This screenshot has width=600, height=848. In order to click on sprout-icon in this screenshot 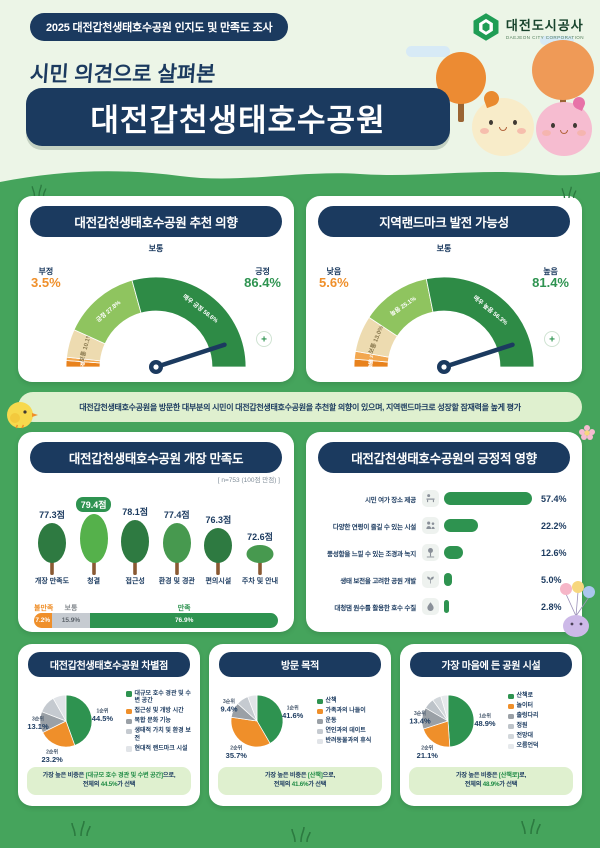, I will do `click(430, 579)`.